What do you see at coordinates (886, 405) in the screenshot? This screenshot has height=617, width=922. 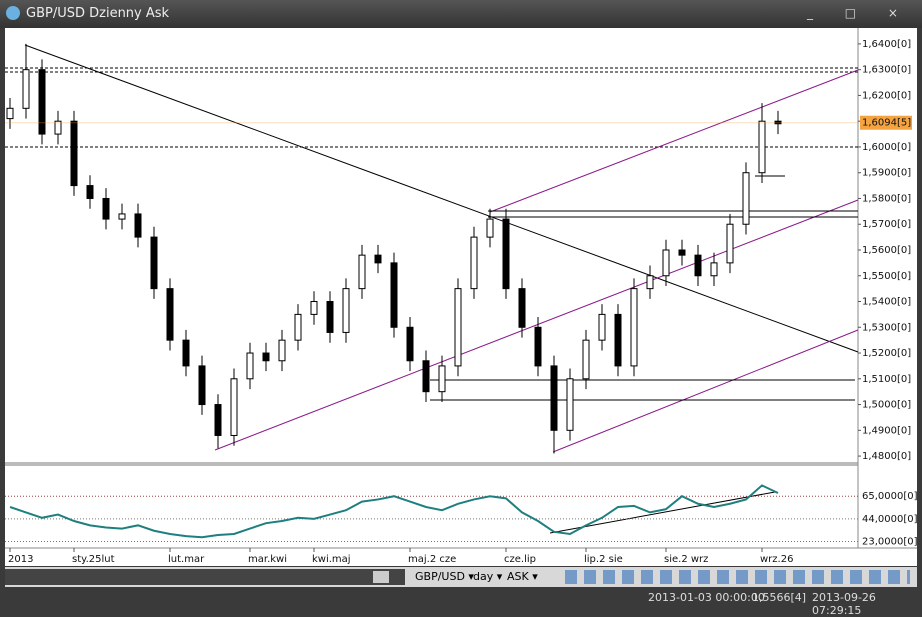 I see `y-tick-label: 1,5000[0]` at bounding box center [886, 405].